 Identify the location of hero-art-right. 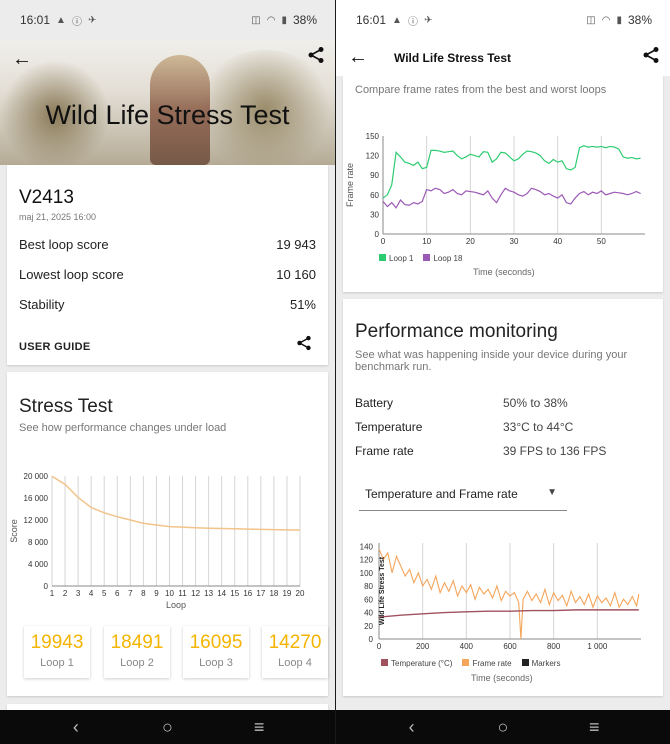
(265, 107).